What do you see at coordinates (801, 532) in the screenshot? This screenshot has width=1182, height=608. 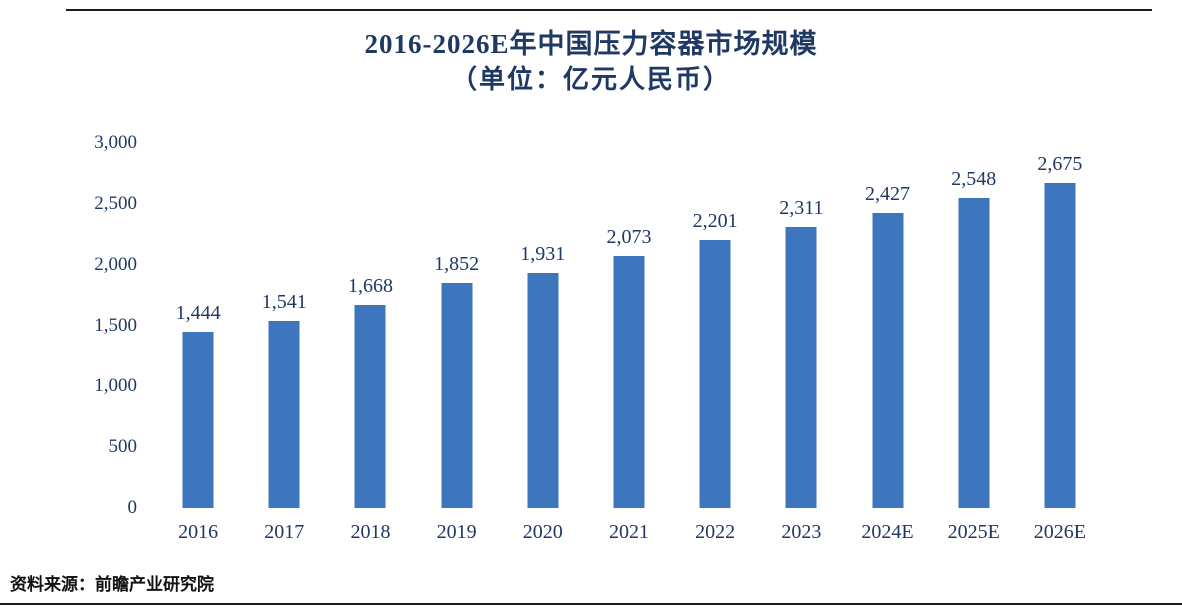 I see `x-axis-label: 2023` at bounding box center [801, 532].